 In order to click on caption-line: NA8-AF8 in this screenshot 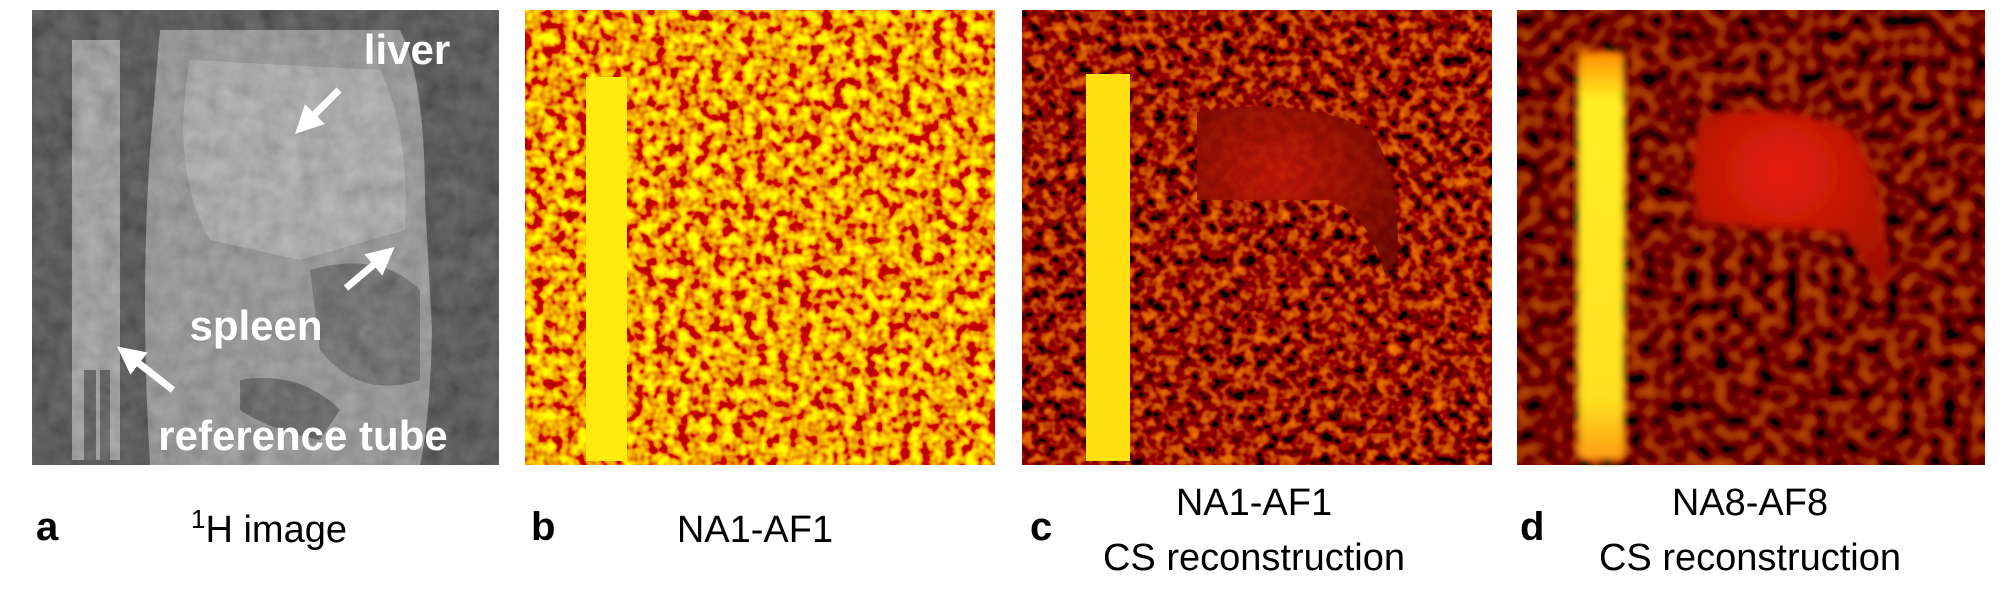, I will do `click(1750, 503)`.